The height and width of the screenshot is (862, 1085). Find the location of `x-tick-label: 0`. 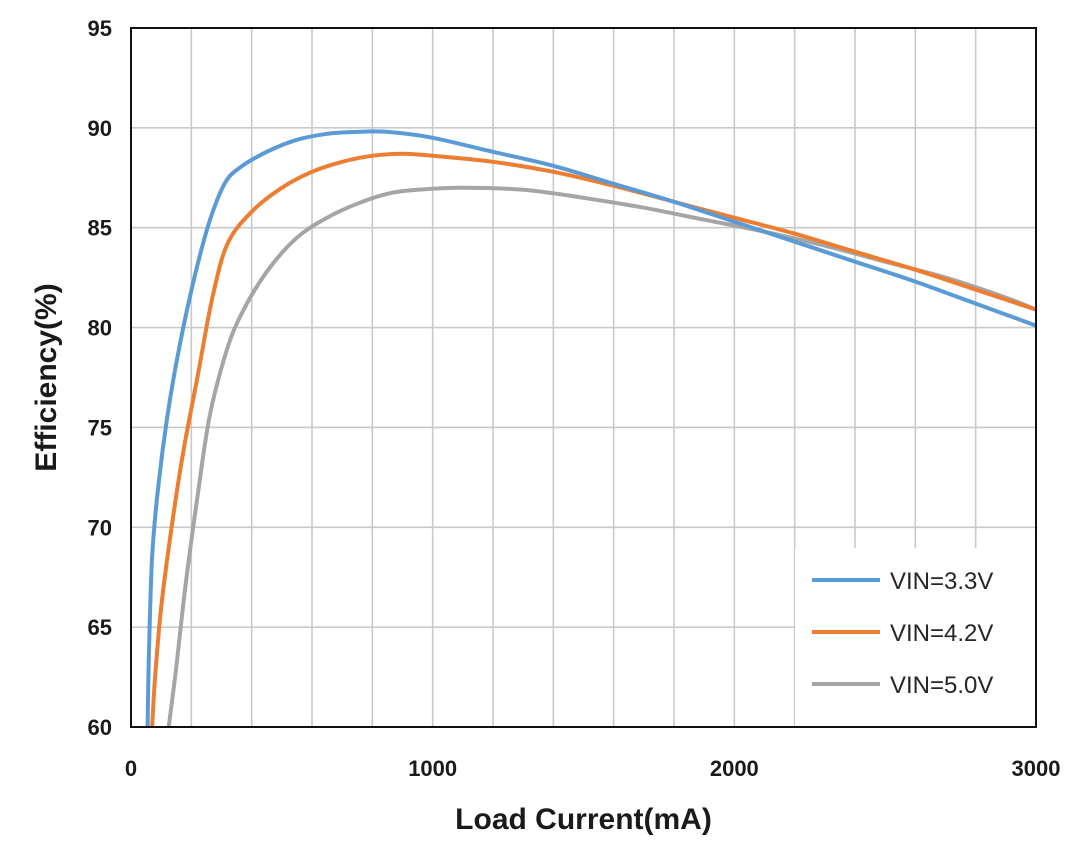

x-tick-label: 0 is located at coordinates (131, 768).